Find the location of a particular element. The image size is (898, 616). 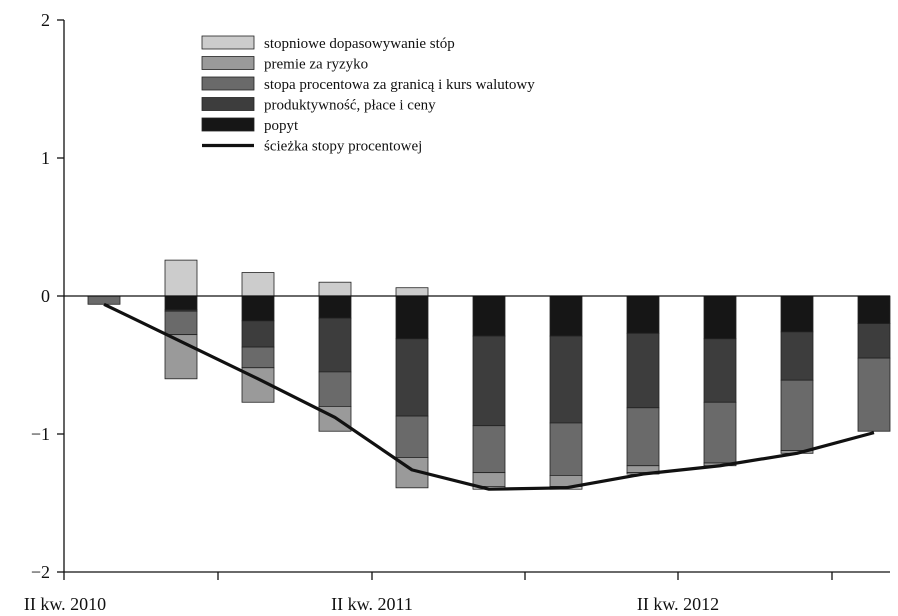

y-tick-label: −1 is located at coordinates (40, 434).